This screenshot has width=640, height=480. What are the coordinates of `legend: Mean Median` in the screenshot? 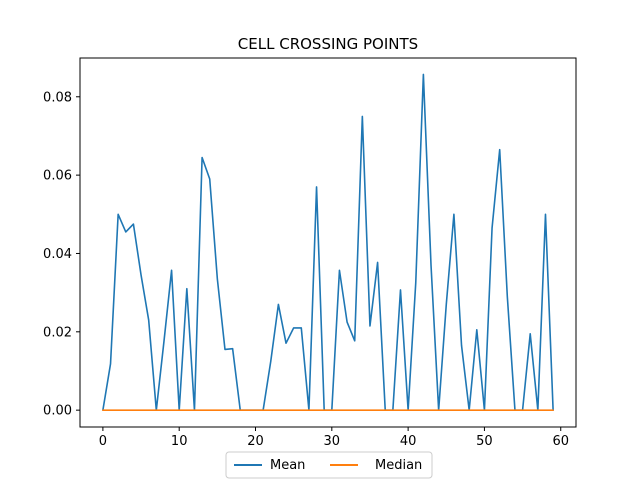 It's located at (329, 465).